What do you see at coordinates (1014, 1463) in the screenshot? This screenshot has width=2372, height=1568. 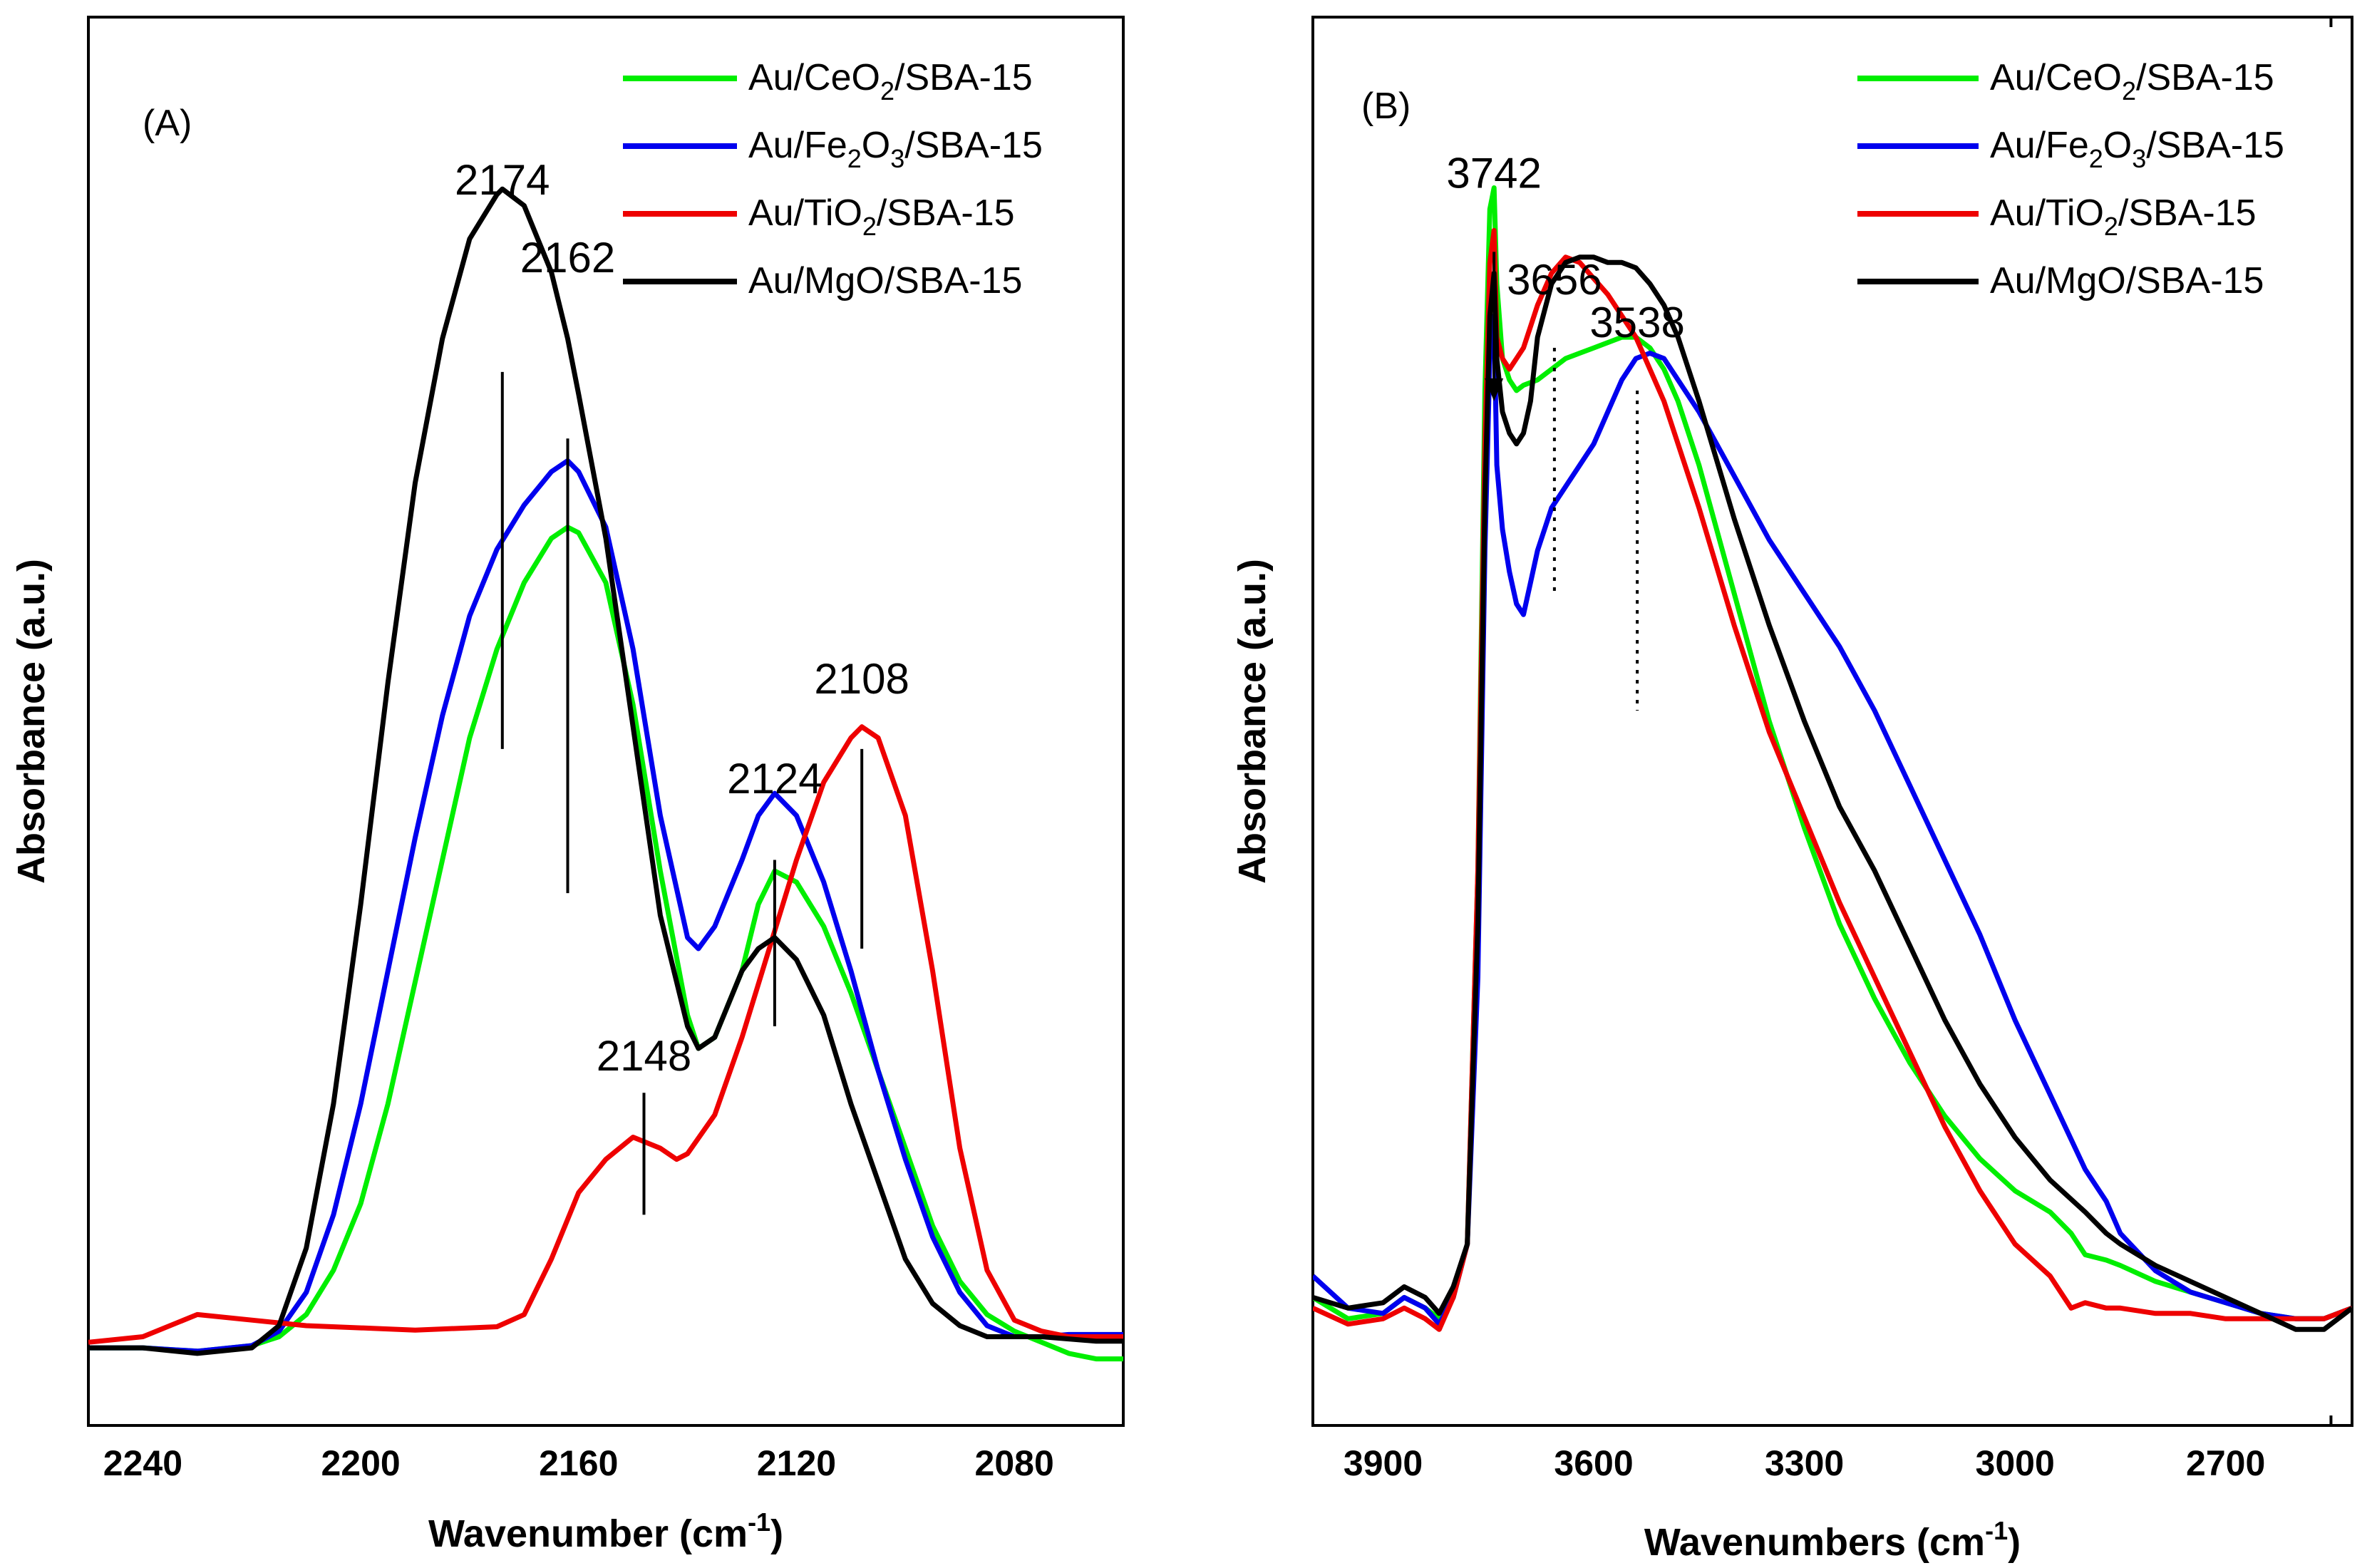 I see `x-tick-label: 2080` at bounding box center [1014, 1463].